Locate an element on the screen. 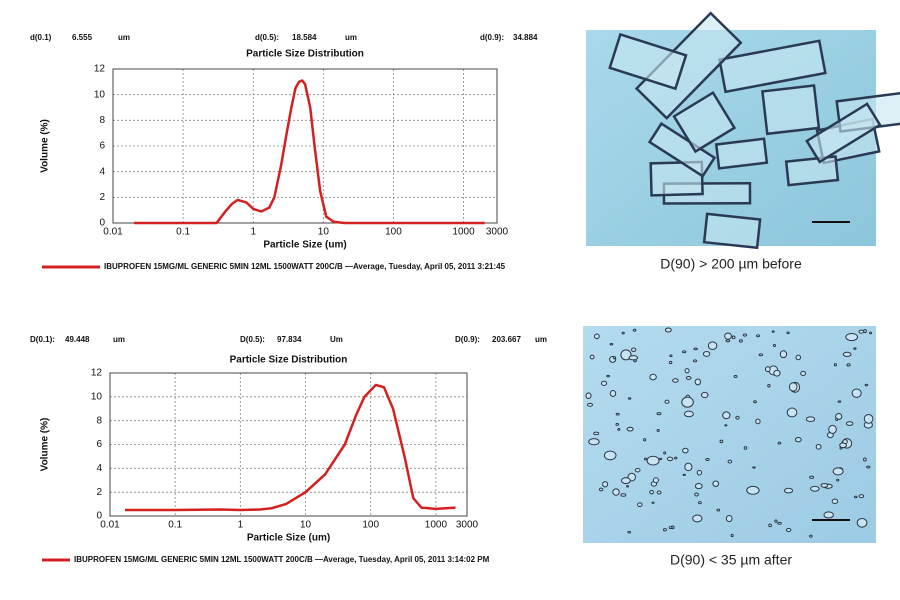 The height and width of the screenshot is (600, 900). stat-label: D(0.5): is located at coordinates (252, 339).